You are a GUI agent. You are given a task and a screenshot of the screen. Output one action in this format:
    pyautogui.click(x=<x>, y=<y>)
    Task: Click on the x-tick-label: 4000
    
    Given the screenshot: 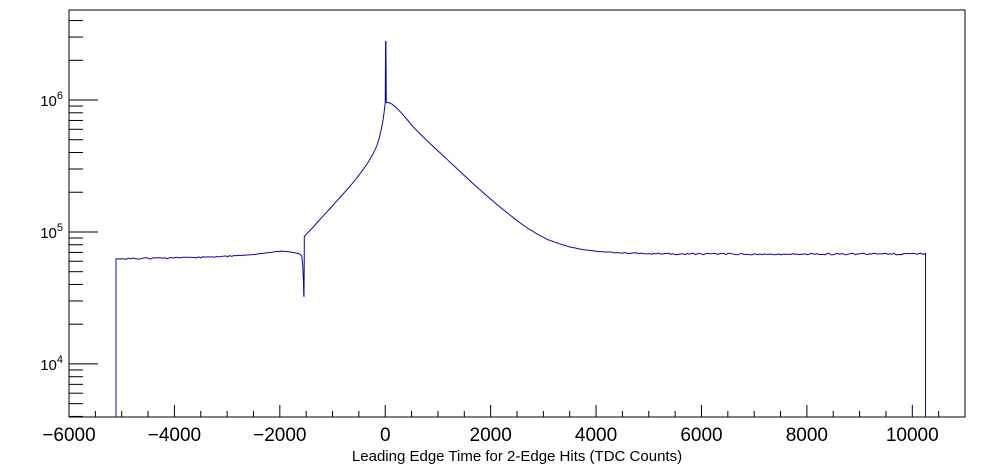 What is the action you would take?
    pyautogui.click(x=596, y=435)
    